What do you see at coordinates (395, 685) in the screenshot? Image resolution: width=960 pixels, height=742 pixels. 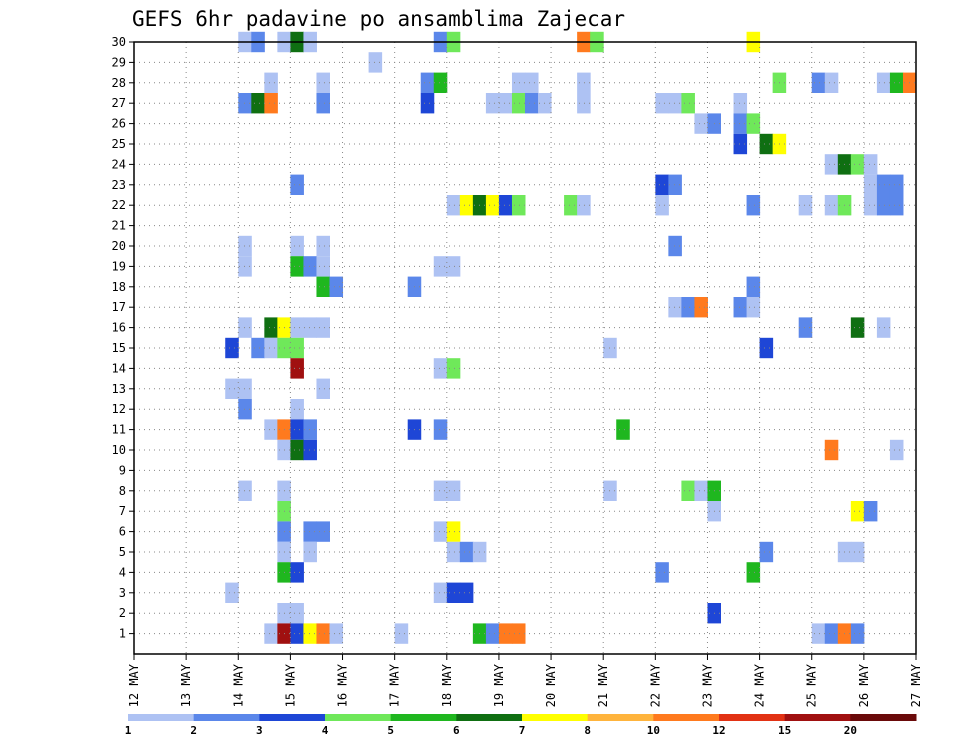 I see `x-tick-label: 17 MAY` at bounding box center [395, 685].